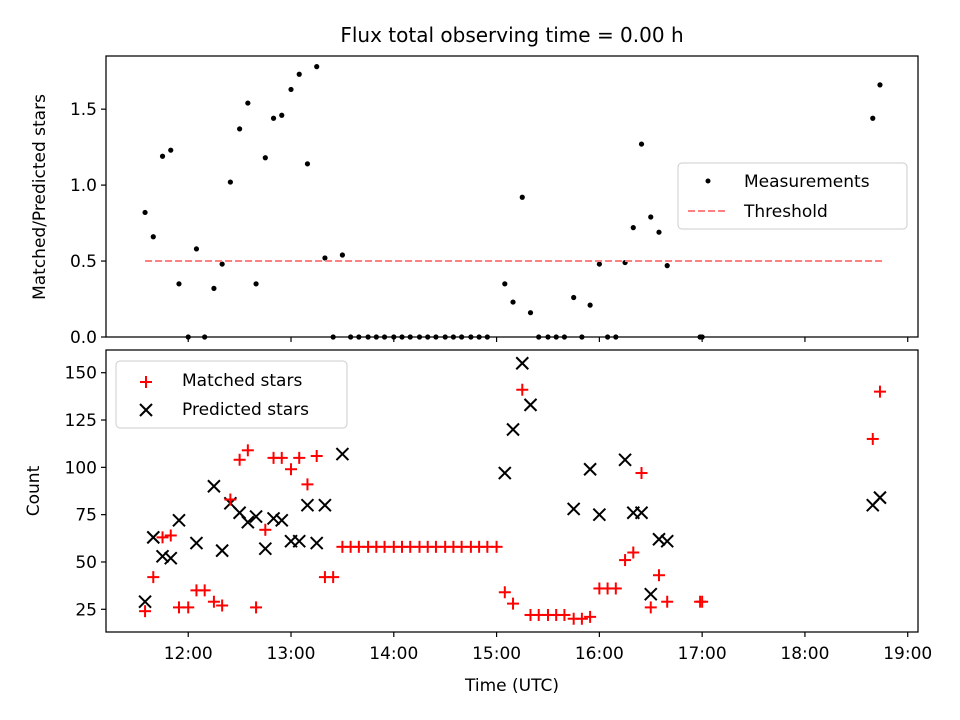 The image size is (960, 720). I want to click on top-y-tick-label: 0.0, so click(83, 338).